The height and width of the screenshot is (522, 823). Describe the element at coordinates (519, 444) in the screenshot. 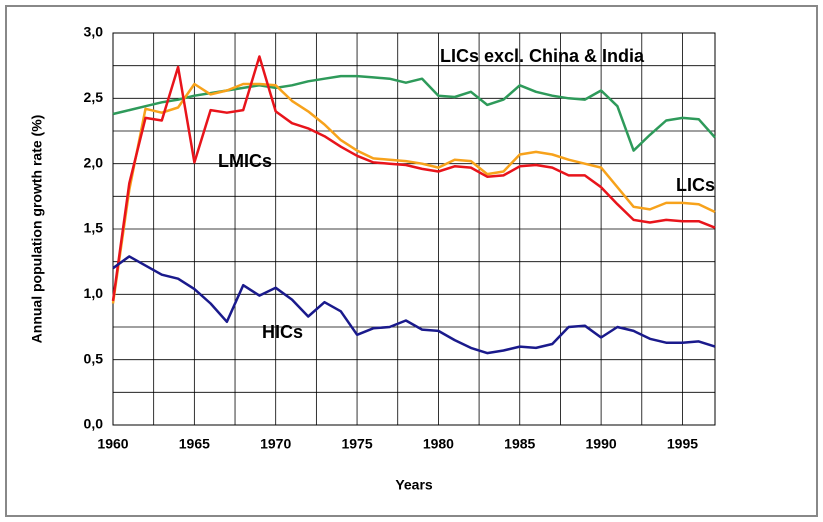

I see `x-tick-label: 1985` at that location.